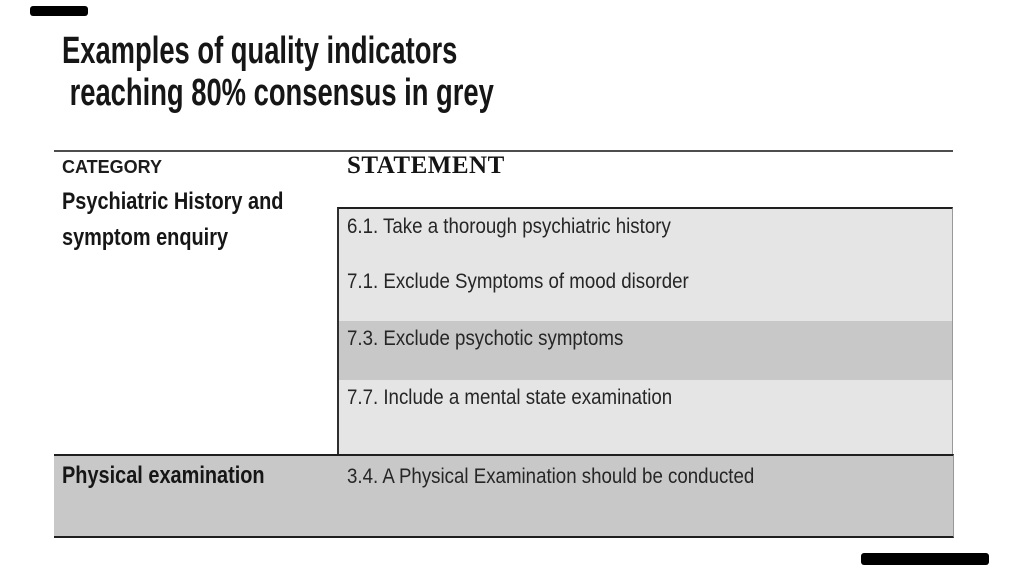 This screenshot has height=576, width=1024. Describe the element at coordinates (645, 236) in the screenshot. I see `table-row: 6.1. Take a thorough psychiatric history` at that location.